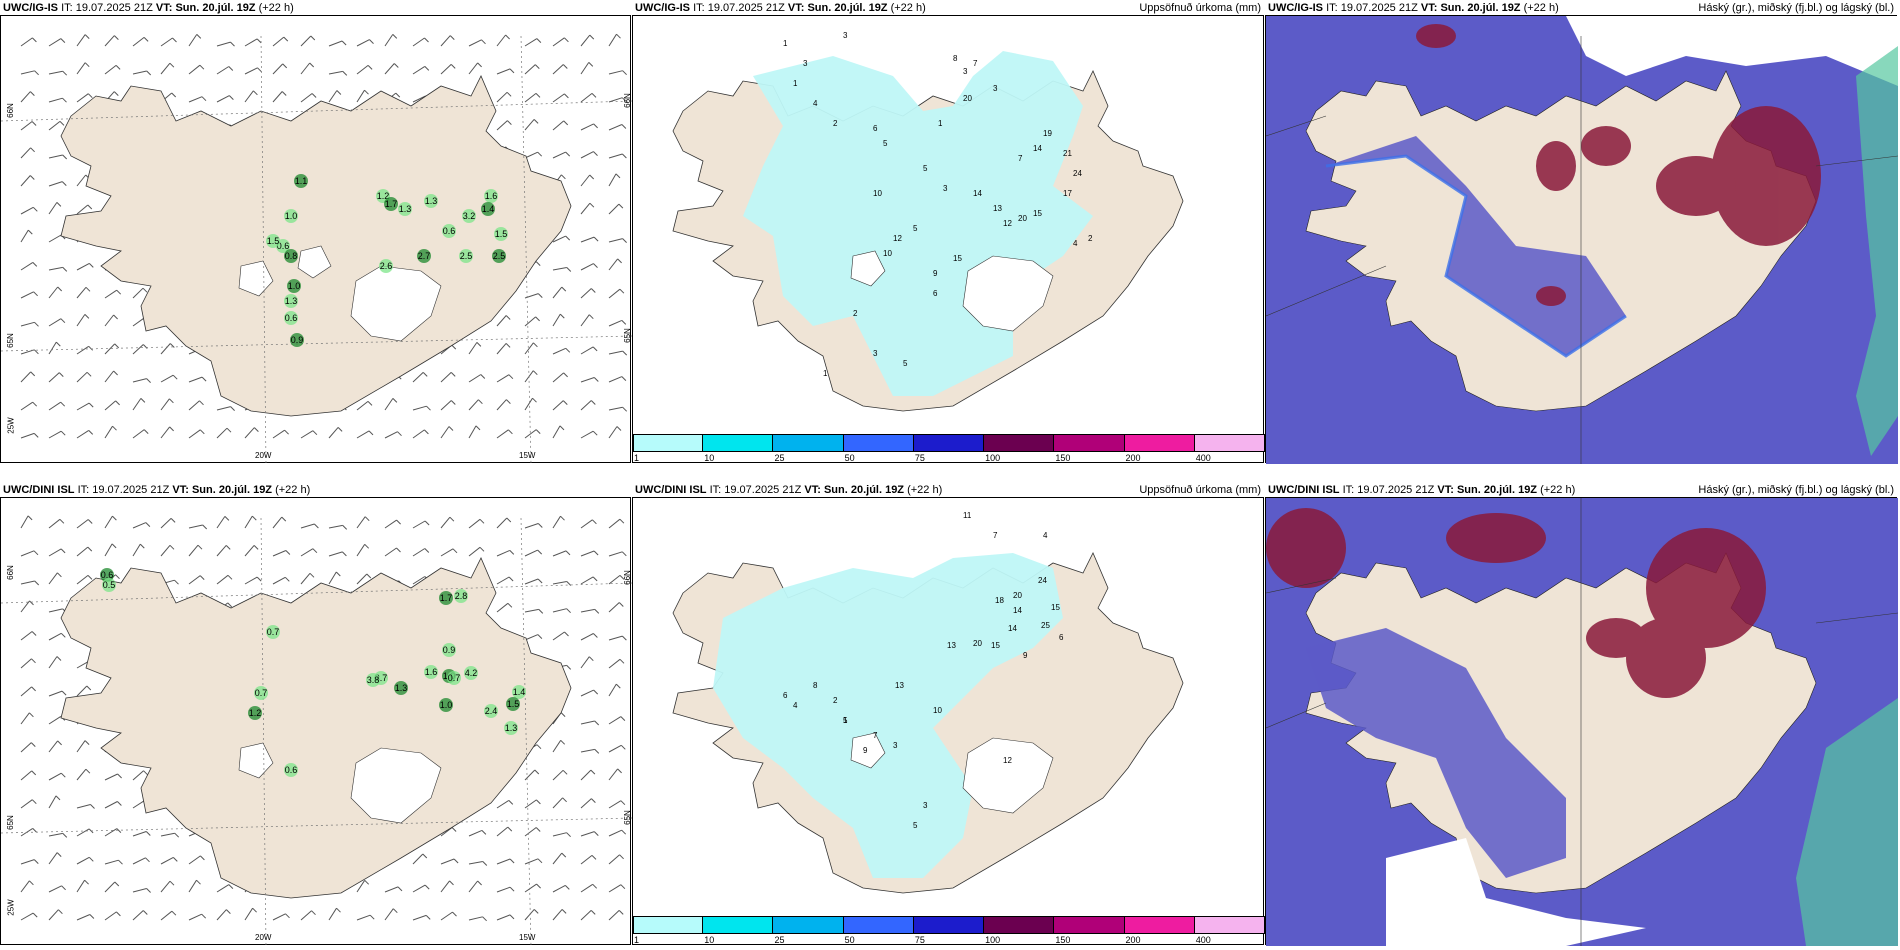 Image resolution: width=1900 pixels, height=950 pixels. What do you see at coordinates (875, 128) in the screenshot?
I see `precip-value-label: 6` at bounding box center [875, 128].